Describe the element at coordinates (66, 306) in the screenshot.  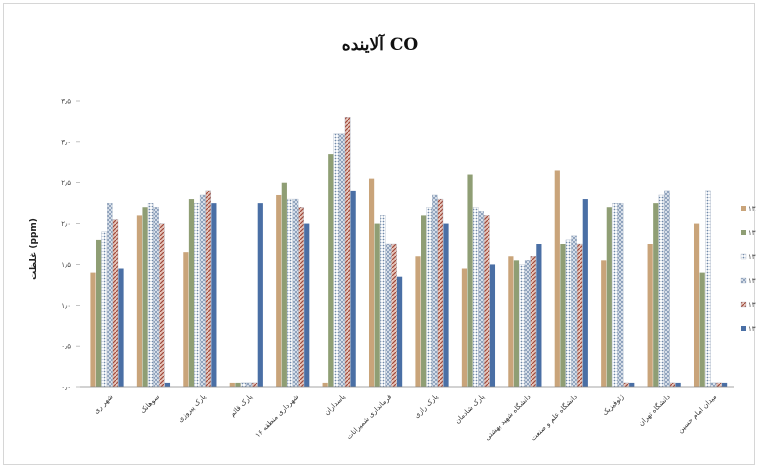
I see `y-tick-label: ۱٫۰` at that location.